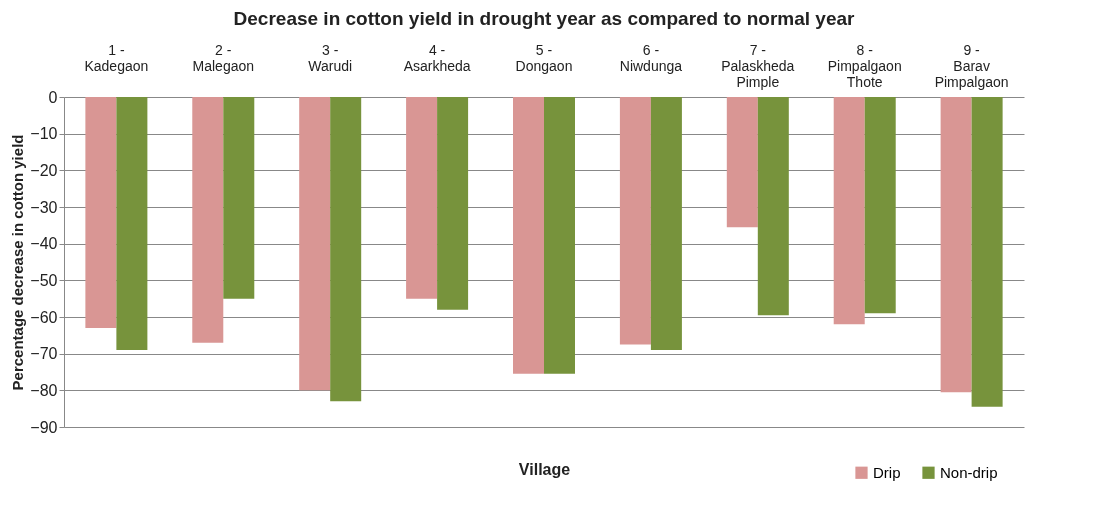 Image resolution: width=1105 pixels, height=531 pixels. What do you see at coordinates (437, 57) in the screenshot?
I see `x-tick-label: 4 - Asarkheda` at bounding box center [437, 57].